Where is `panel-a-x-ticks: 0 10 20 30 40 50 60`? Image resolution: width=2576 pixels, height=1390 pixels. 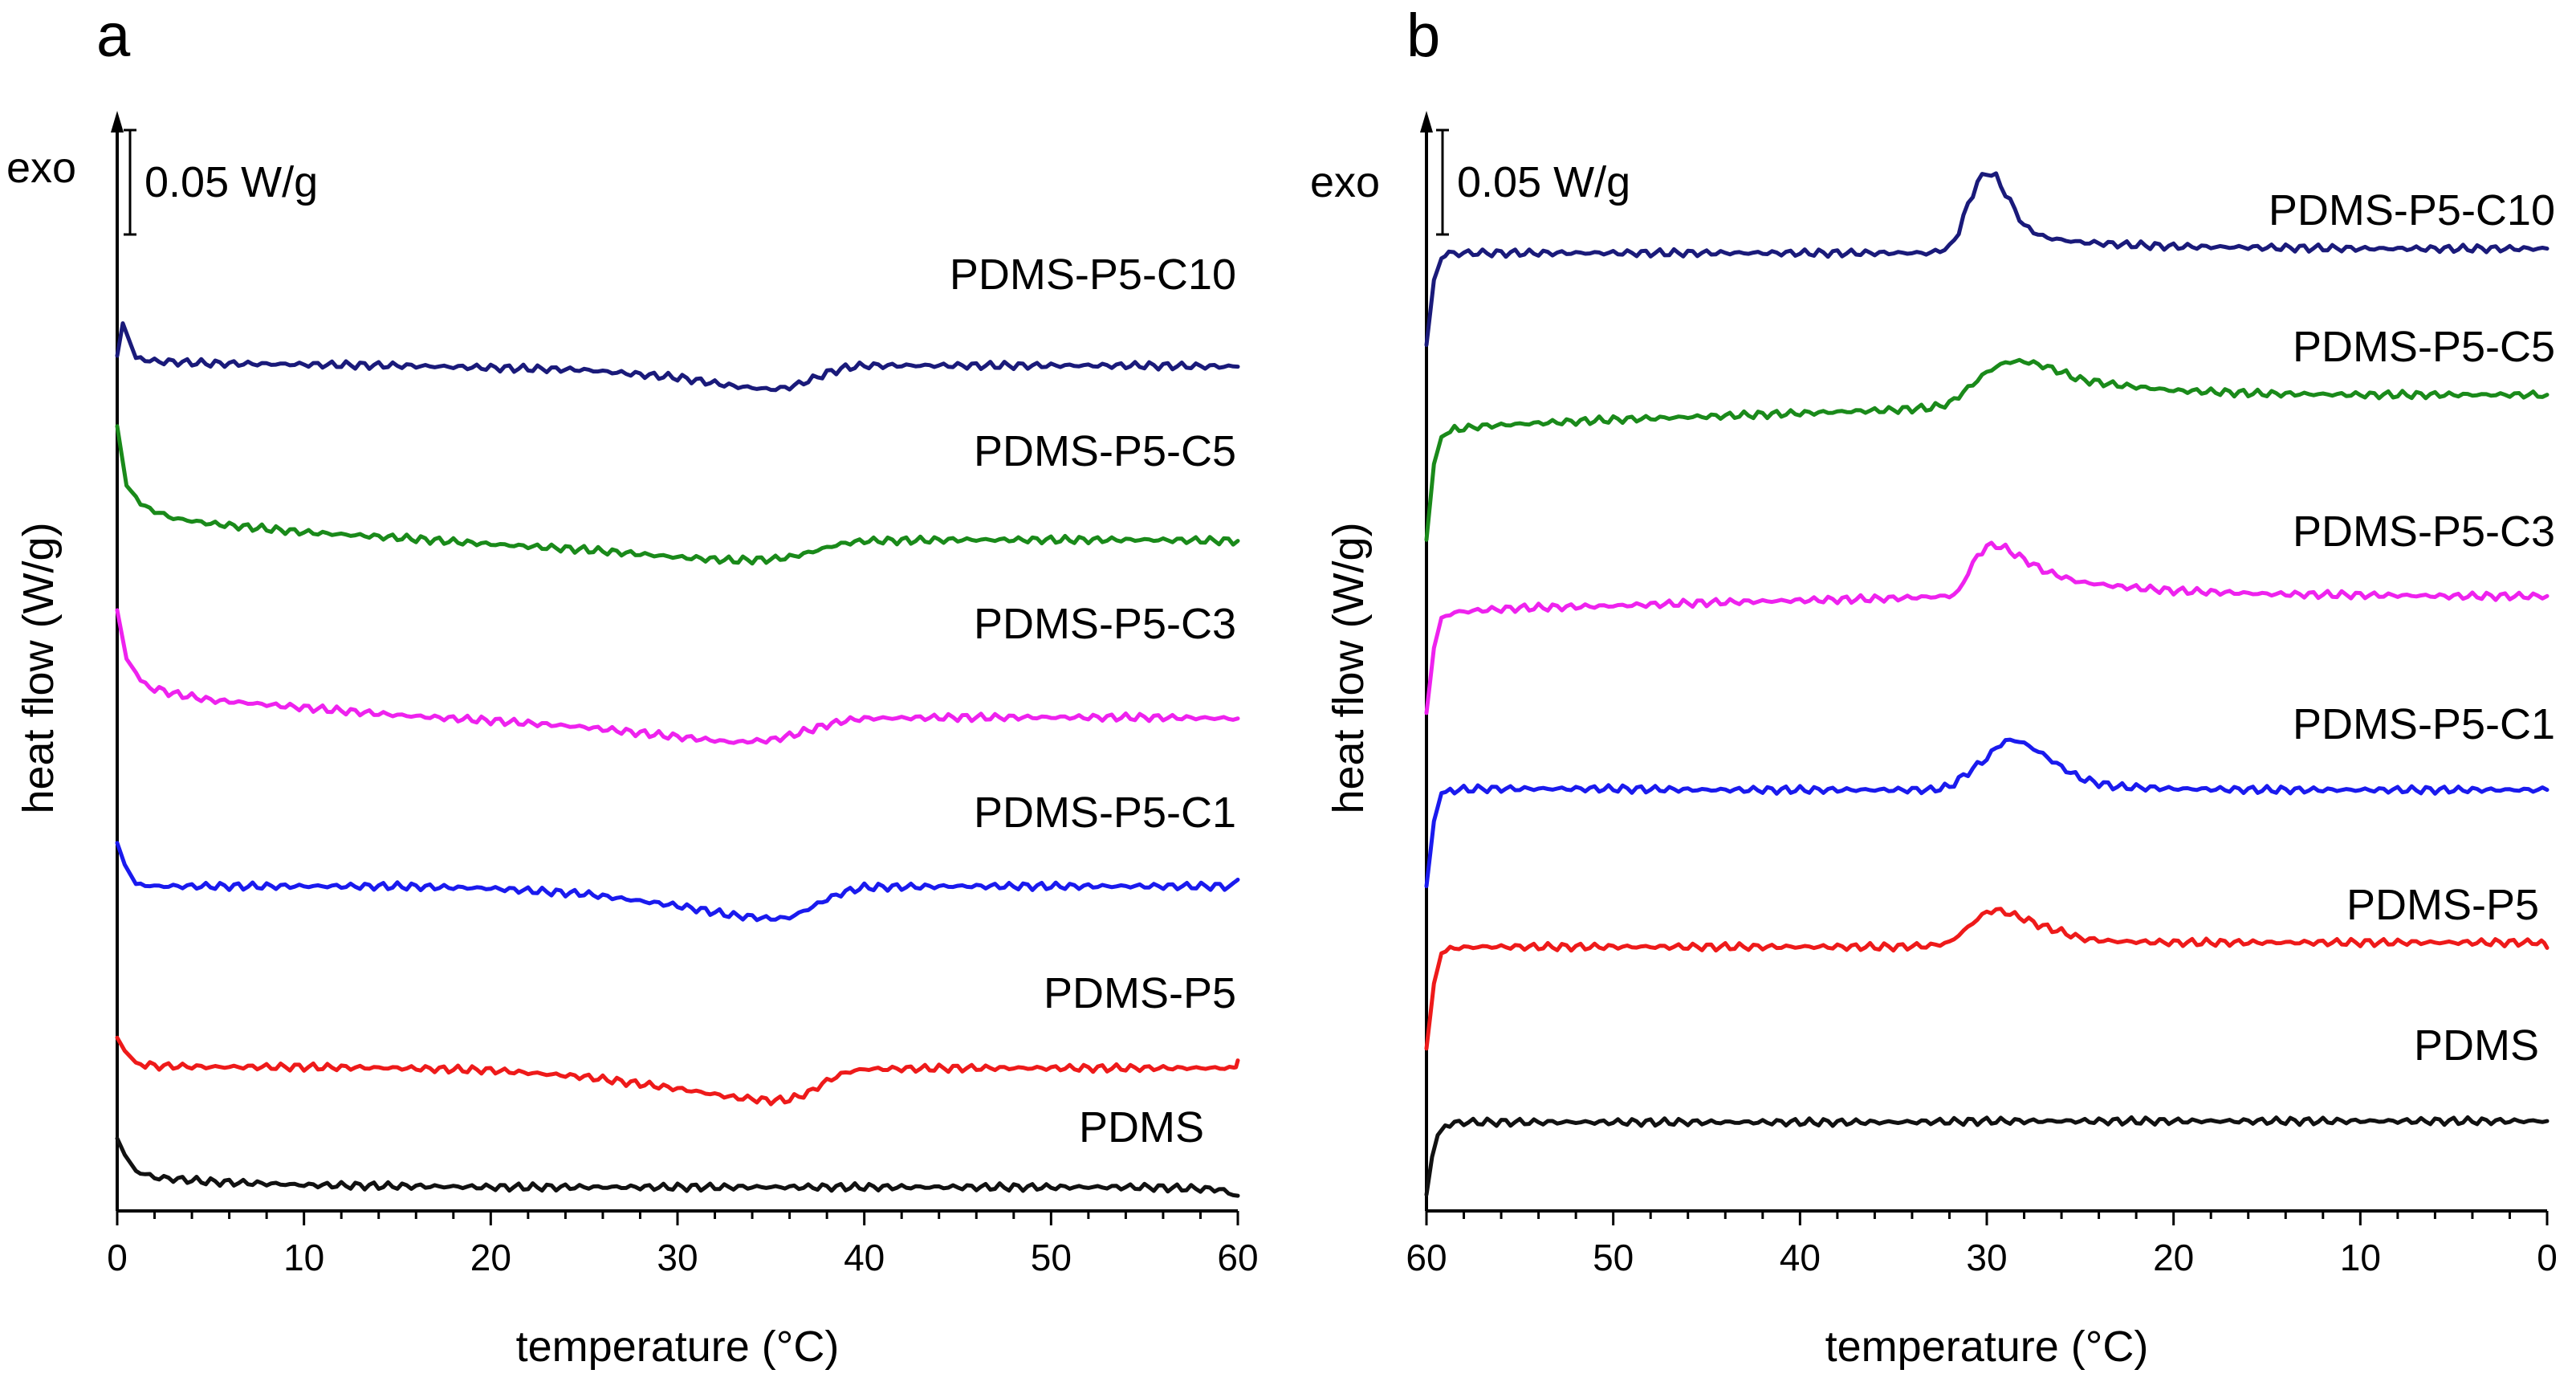
panel-a-x-ticks: 0 10 20 30 40 50 60 is located at coordinates (683, 1244).